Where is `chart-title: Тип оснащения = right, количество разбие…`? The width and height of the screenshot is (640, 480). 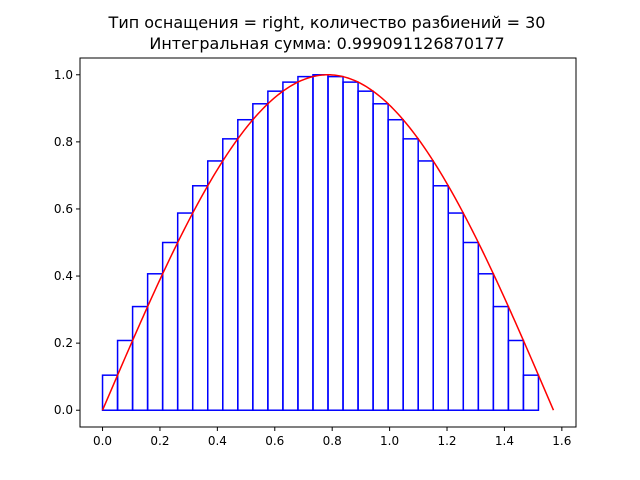 chart-title: Тип оснащения = right, количество разбие… is located at coordinates (327, 22).